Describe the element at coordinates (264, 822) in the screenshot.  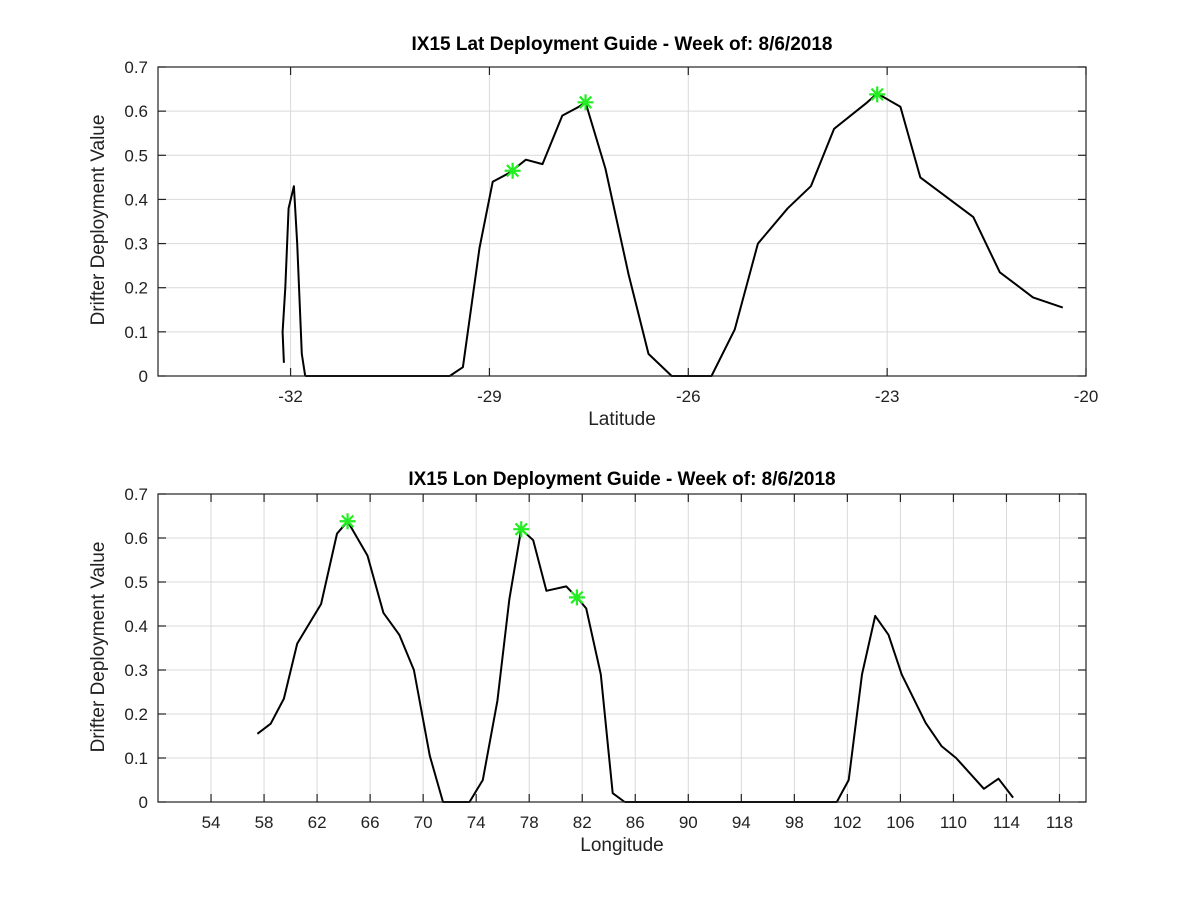
I see `lon-x-tick-label: 58` at that location.